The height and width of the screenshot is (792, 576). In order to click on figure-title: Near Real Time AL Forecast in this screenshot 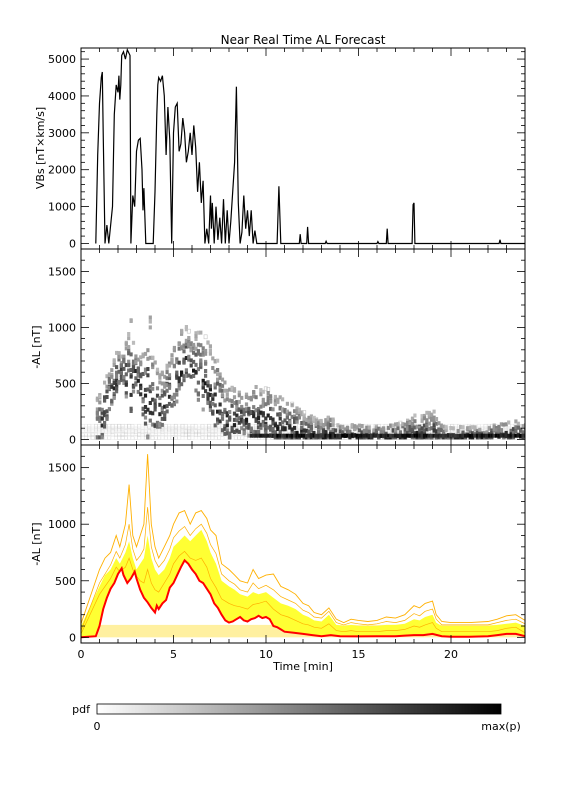, I will do `click(303, 40)`.